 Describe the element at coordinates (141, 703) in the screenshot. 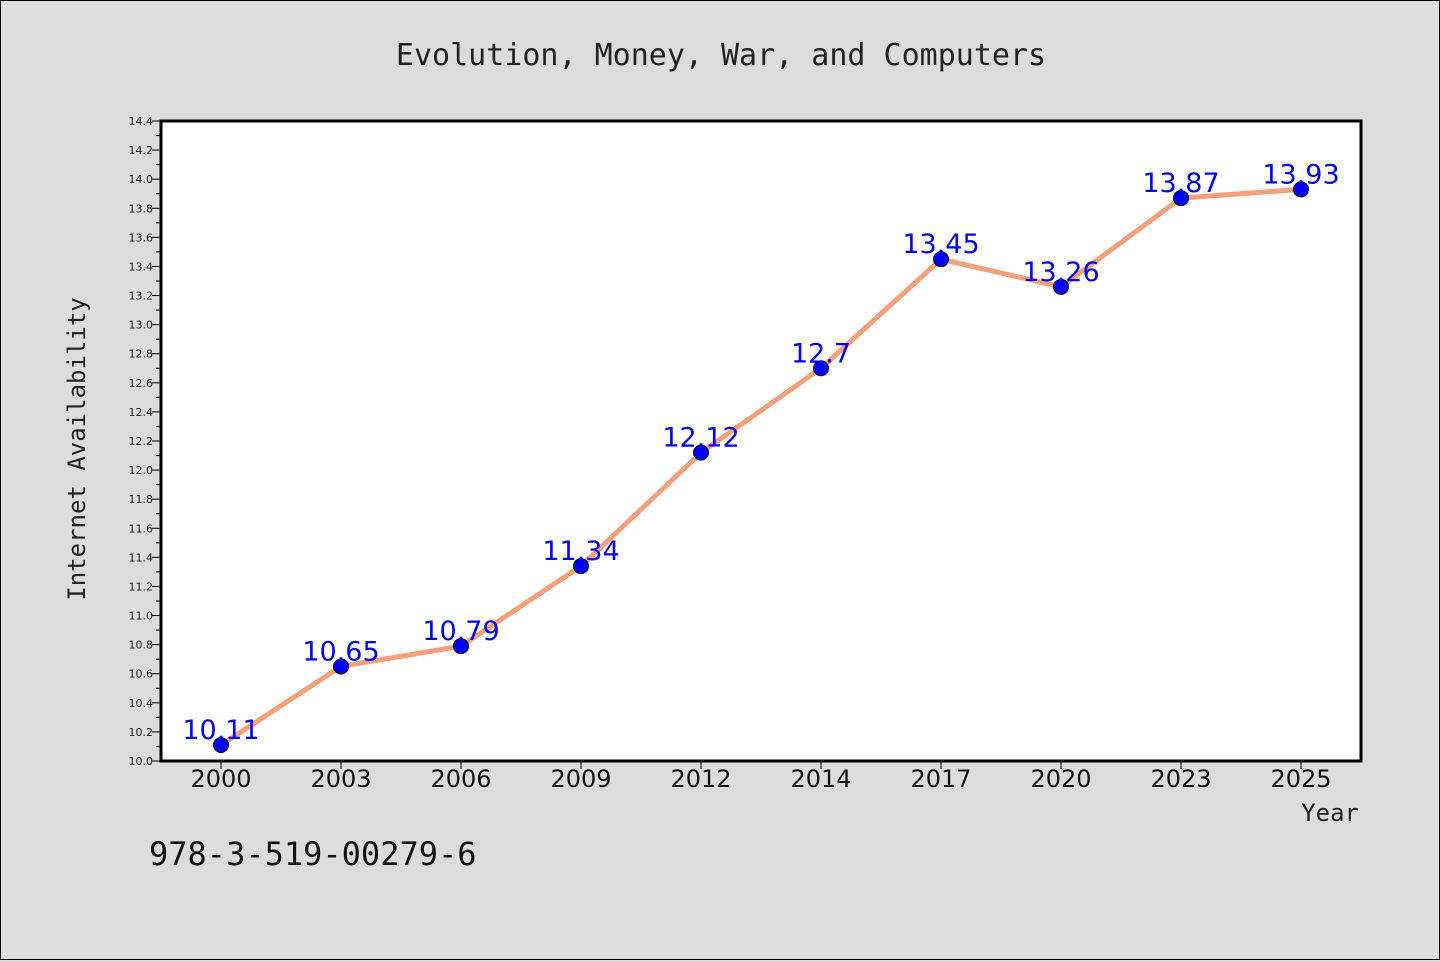

I see `y-tick-label: 10.4` at that location.